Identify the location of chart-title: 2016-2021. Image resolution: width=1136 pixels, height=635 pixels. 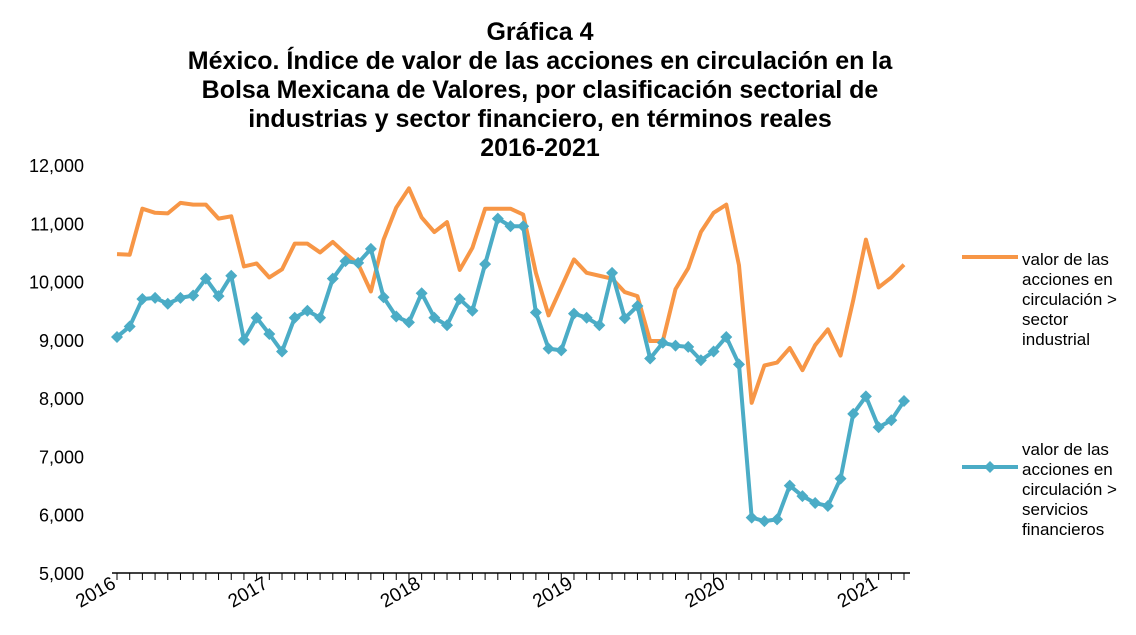
(540, 148).